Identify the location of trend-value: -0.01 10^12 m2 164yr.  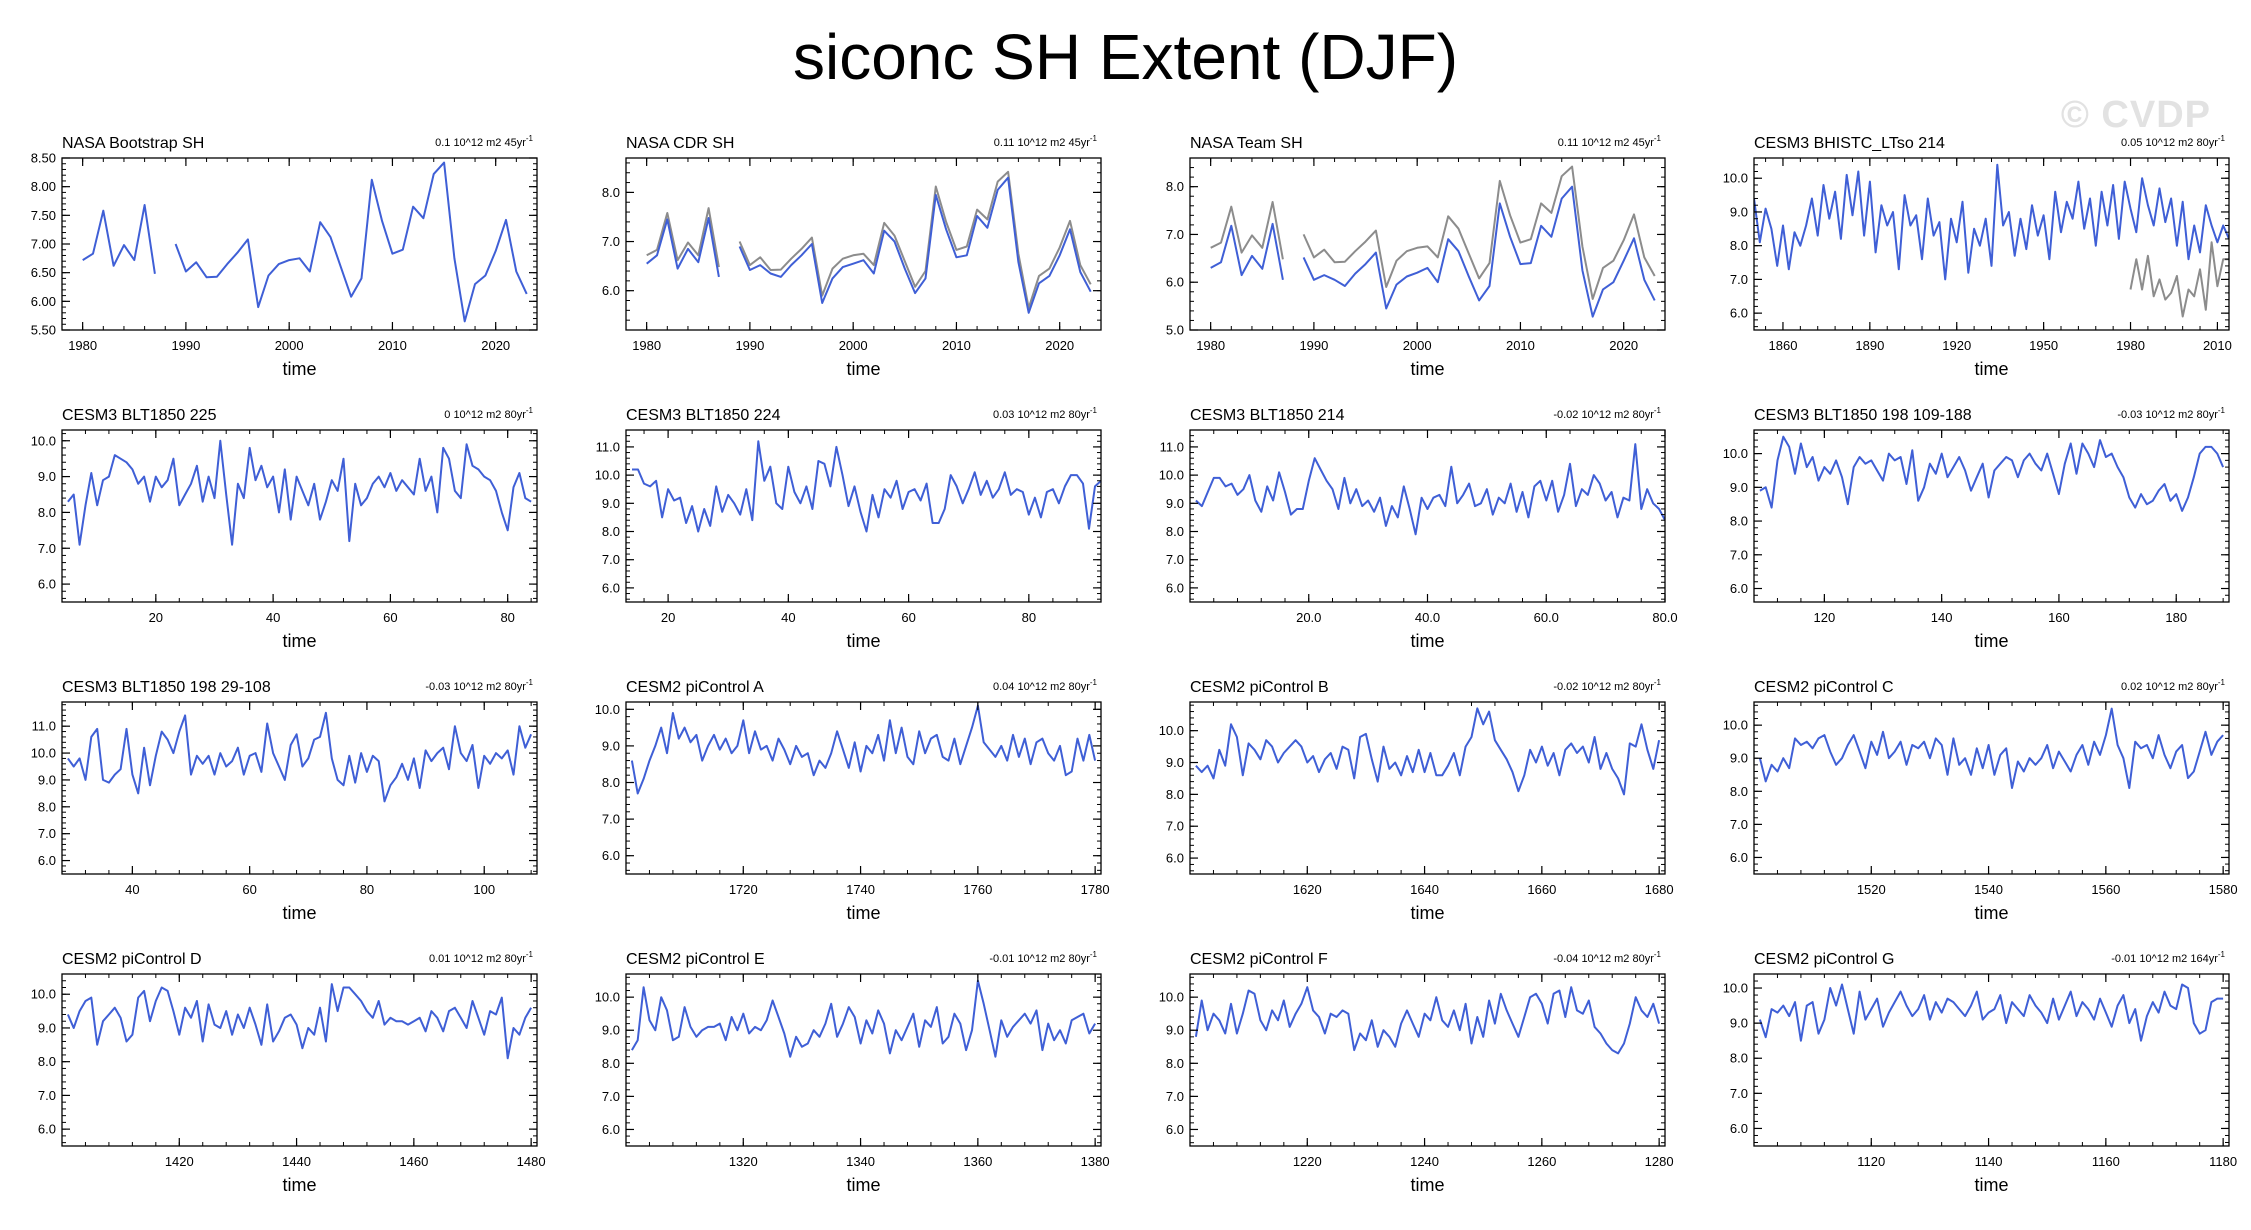
(2164, 959).